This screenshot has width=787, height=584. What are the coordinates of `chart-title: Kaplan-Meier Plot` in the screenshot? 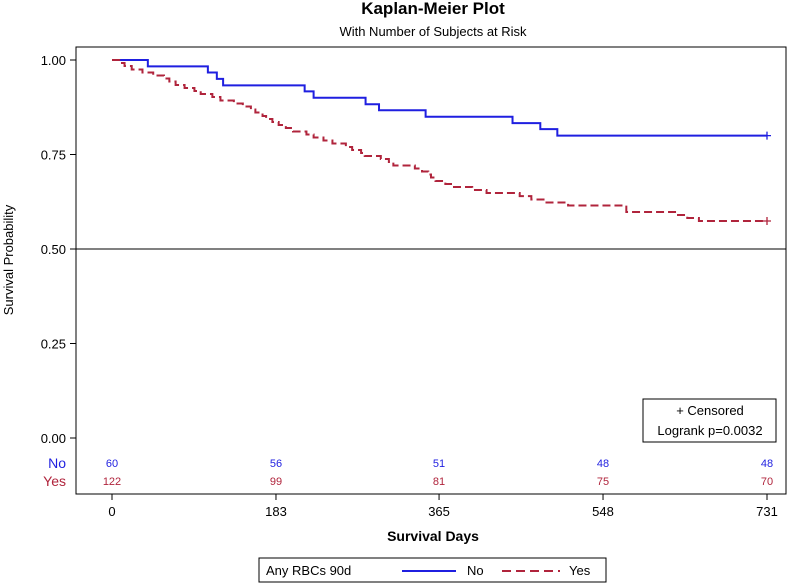 It's located at (433, 9).